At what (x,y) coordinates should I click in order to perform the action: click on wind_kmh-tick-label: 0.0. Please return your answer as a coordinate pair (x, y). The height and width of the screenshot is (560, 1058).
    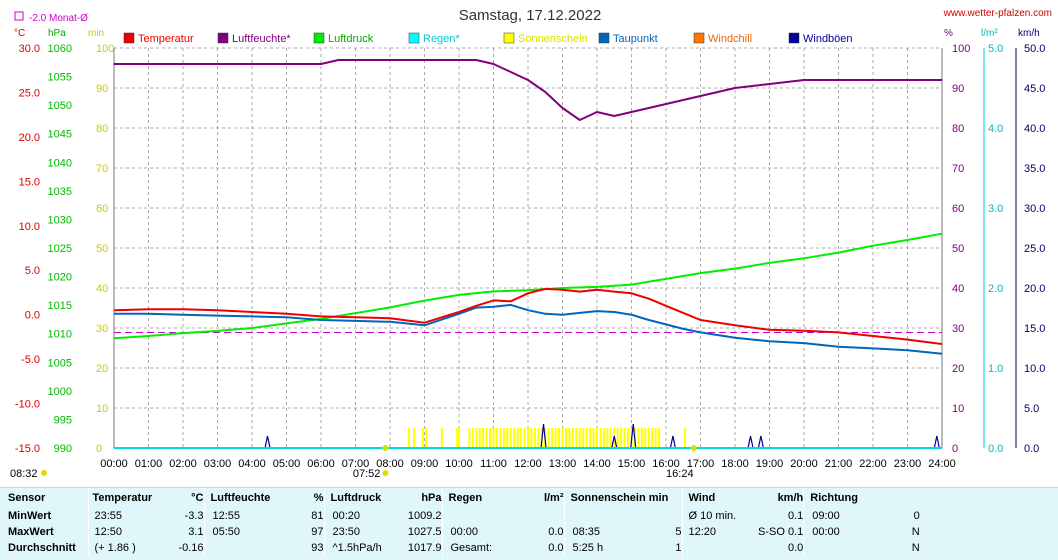
    Looking at the image, I should click on (1031, 449).